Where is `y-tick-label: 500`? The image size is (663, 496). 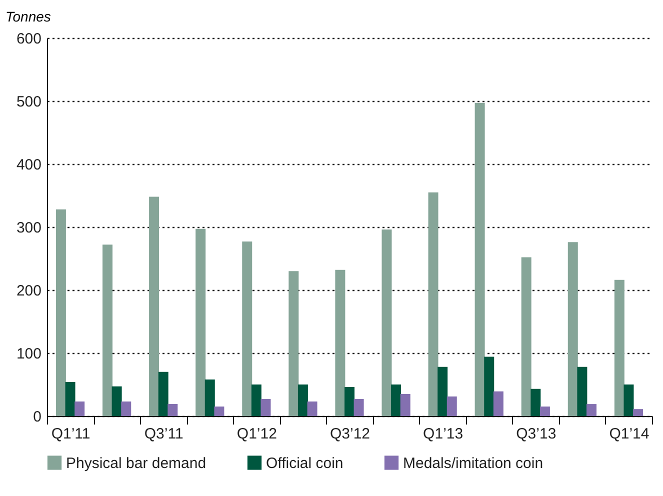 y-tick-label: 500 is located at coordinates (29, 102).